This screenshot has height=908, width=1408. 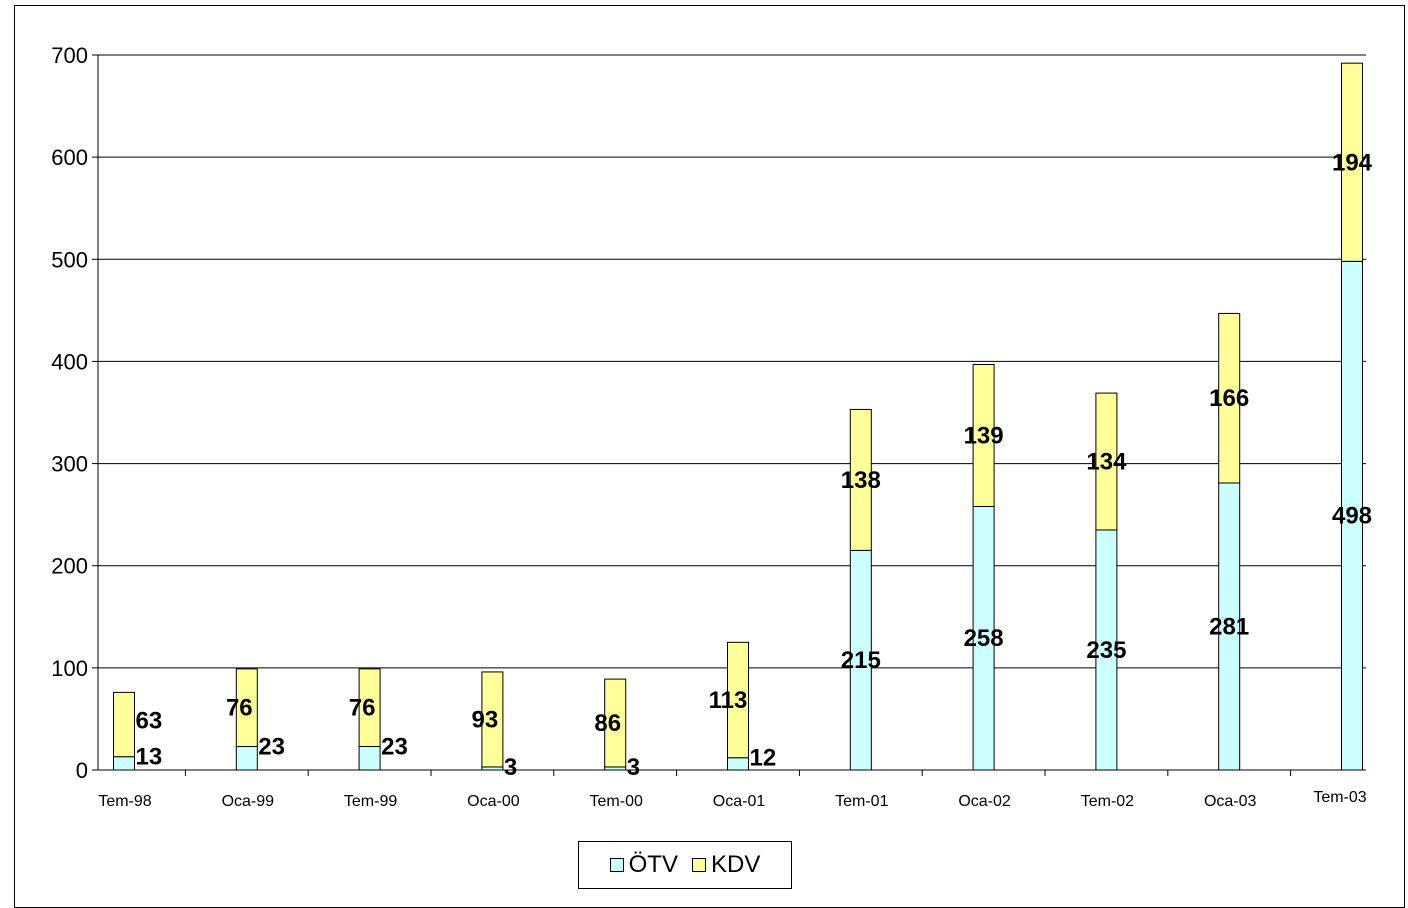 I want to click on data-label-kdv: 139, so click(x=984, y=435).